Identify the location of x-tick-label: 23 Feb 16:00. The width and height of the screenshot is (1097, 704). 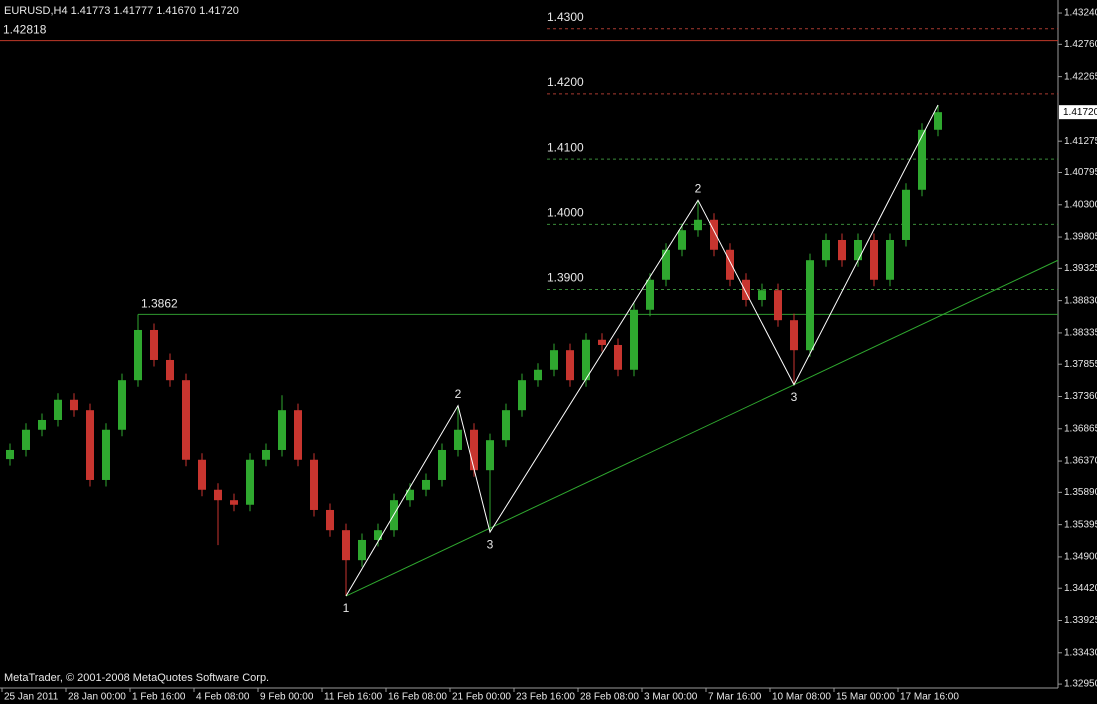
(545, 697).